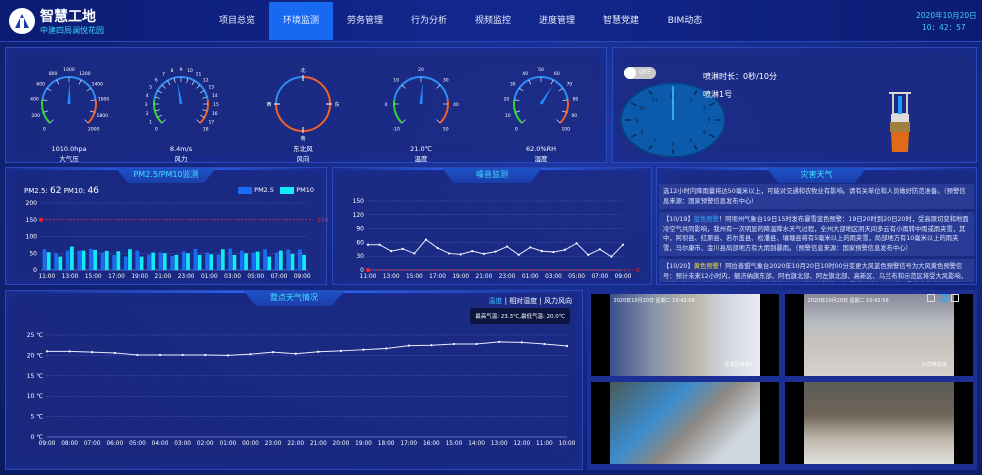 This screenshot has height=475, width=982. What do you see at coordinates (685, 21) in the screenshot?
I see `nav-tab: BIM动态` at bounding box center [685, 21].